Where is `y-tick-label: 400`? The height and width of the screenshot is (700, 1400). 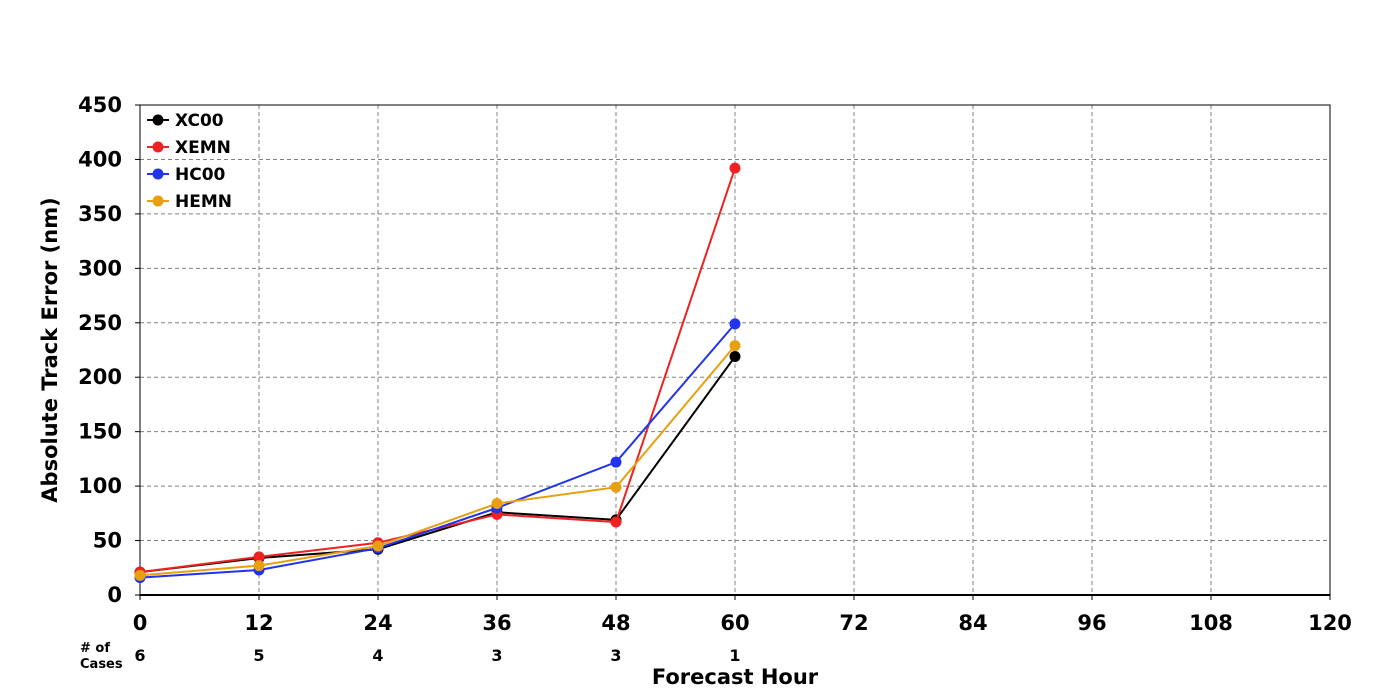
y-tick-label: 400 is located at coordinates (100, 159).